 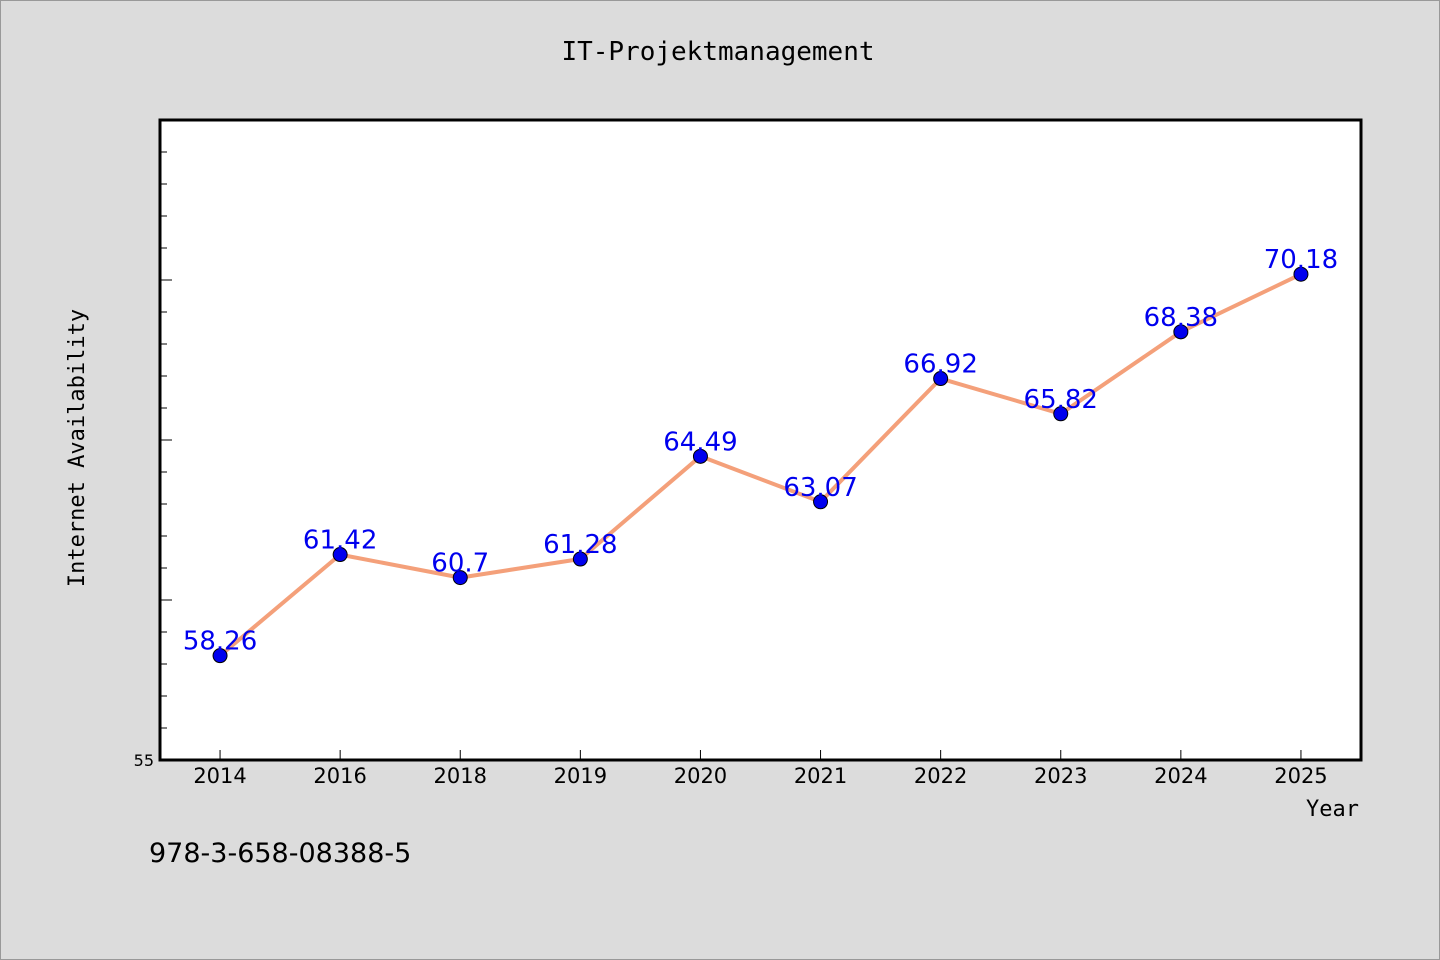 What do you see at coordinates (580, 776) in the screenshot?
I see `x-tick-label: 2019` at bounding box center [580, 776].